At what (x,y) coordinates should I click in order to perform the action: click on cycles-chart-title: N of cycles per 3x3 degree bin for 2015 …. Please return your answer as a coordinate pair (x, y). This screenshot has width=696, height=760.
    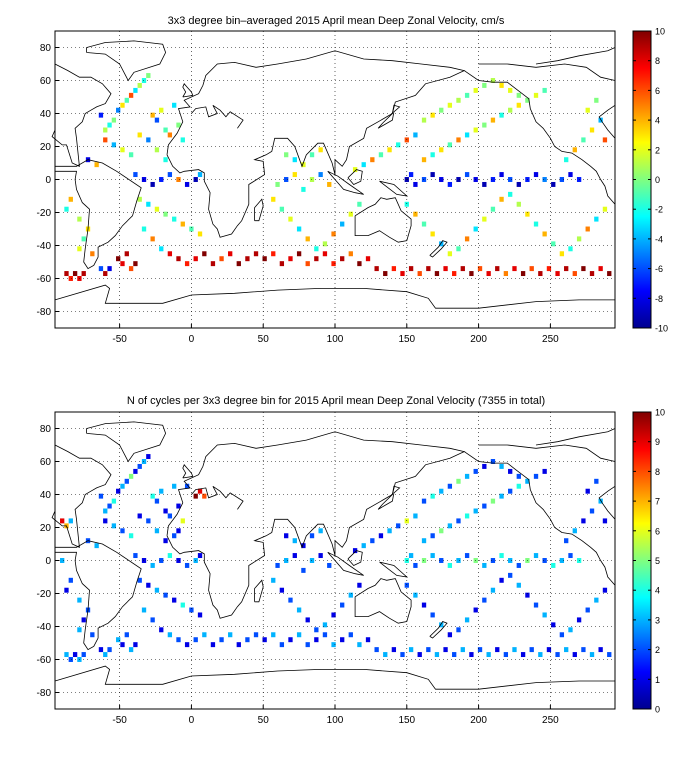
    Looking at the image, I should click on (336, 401).